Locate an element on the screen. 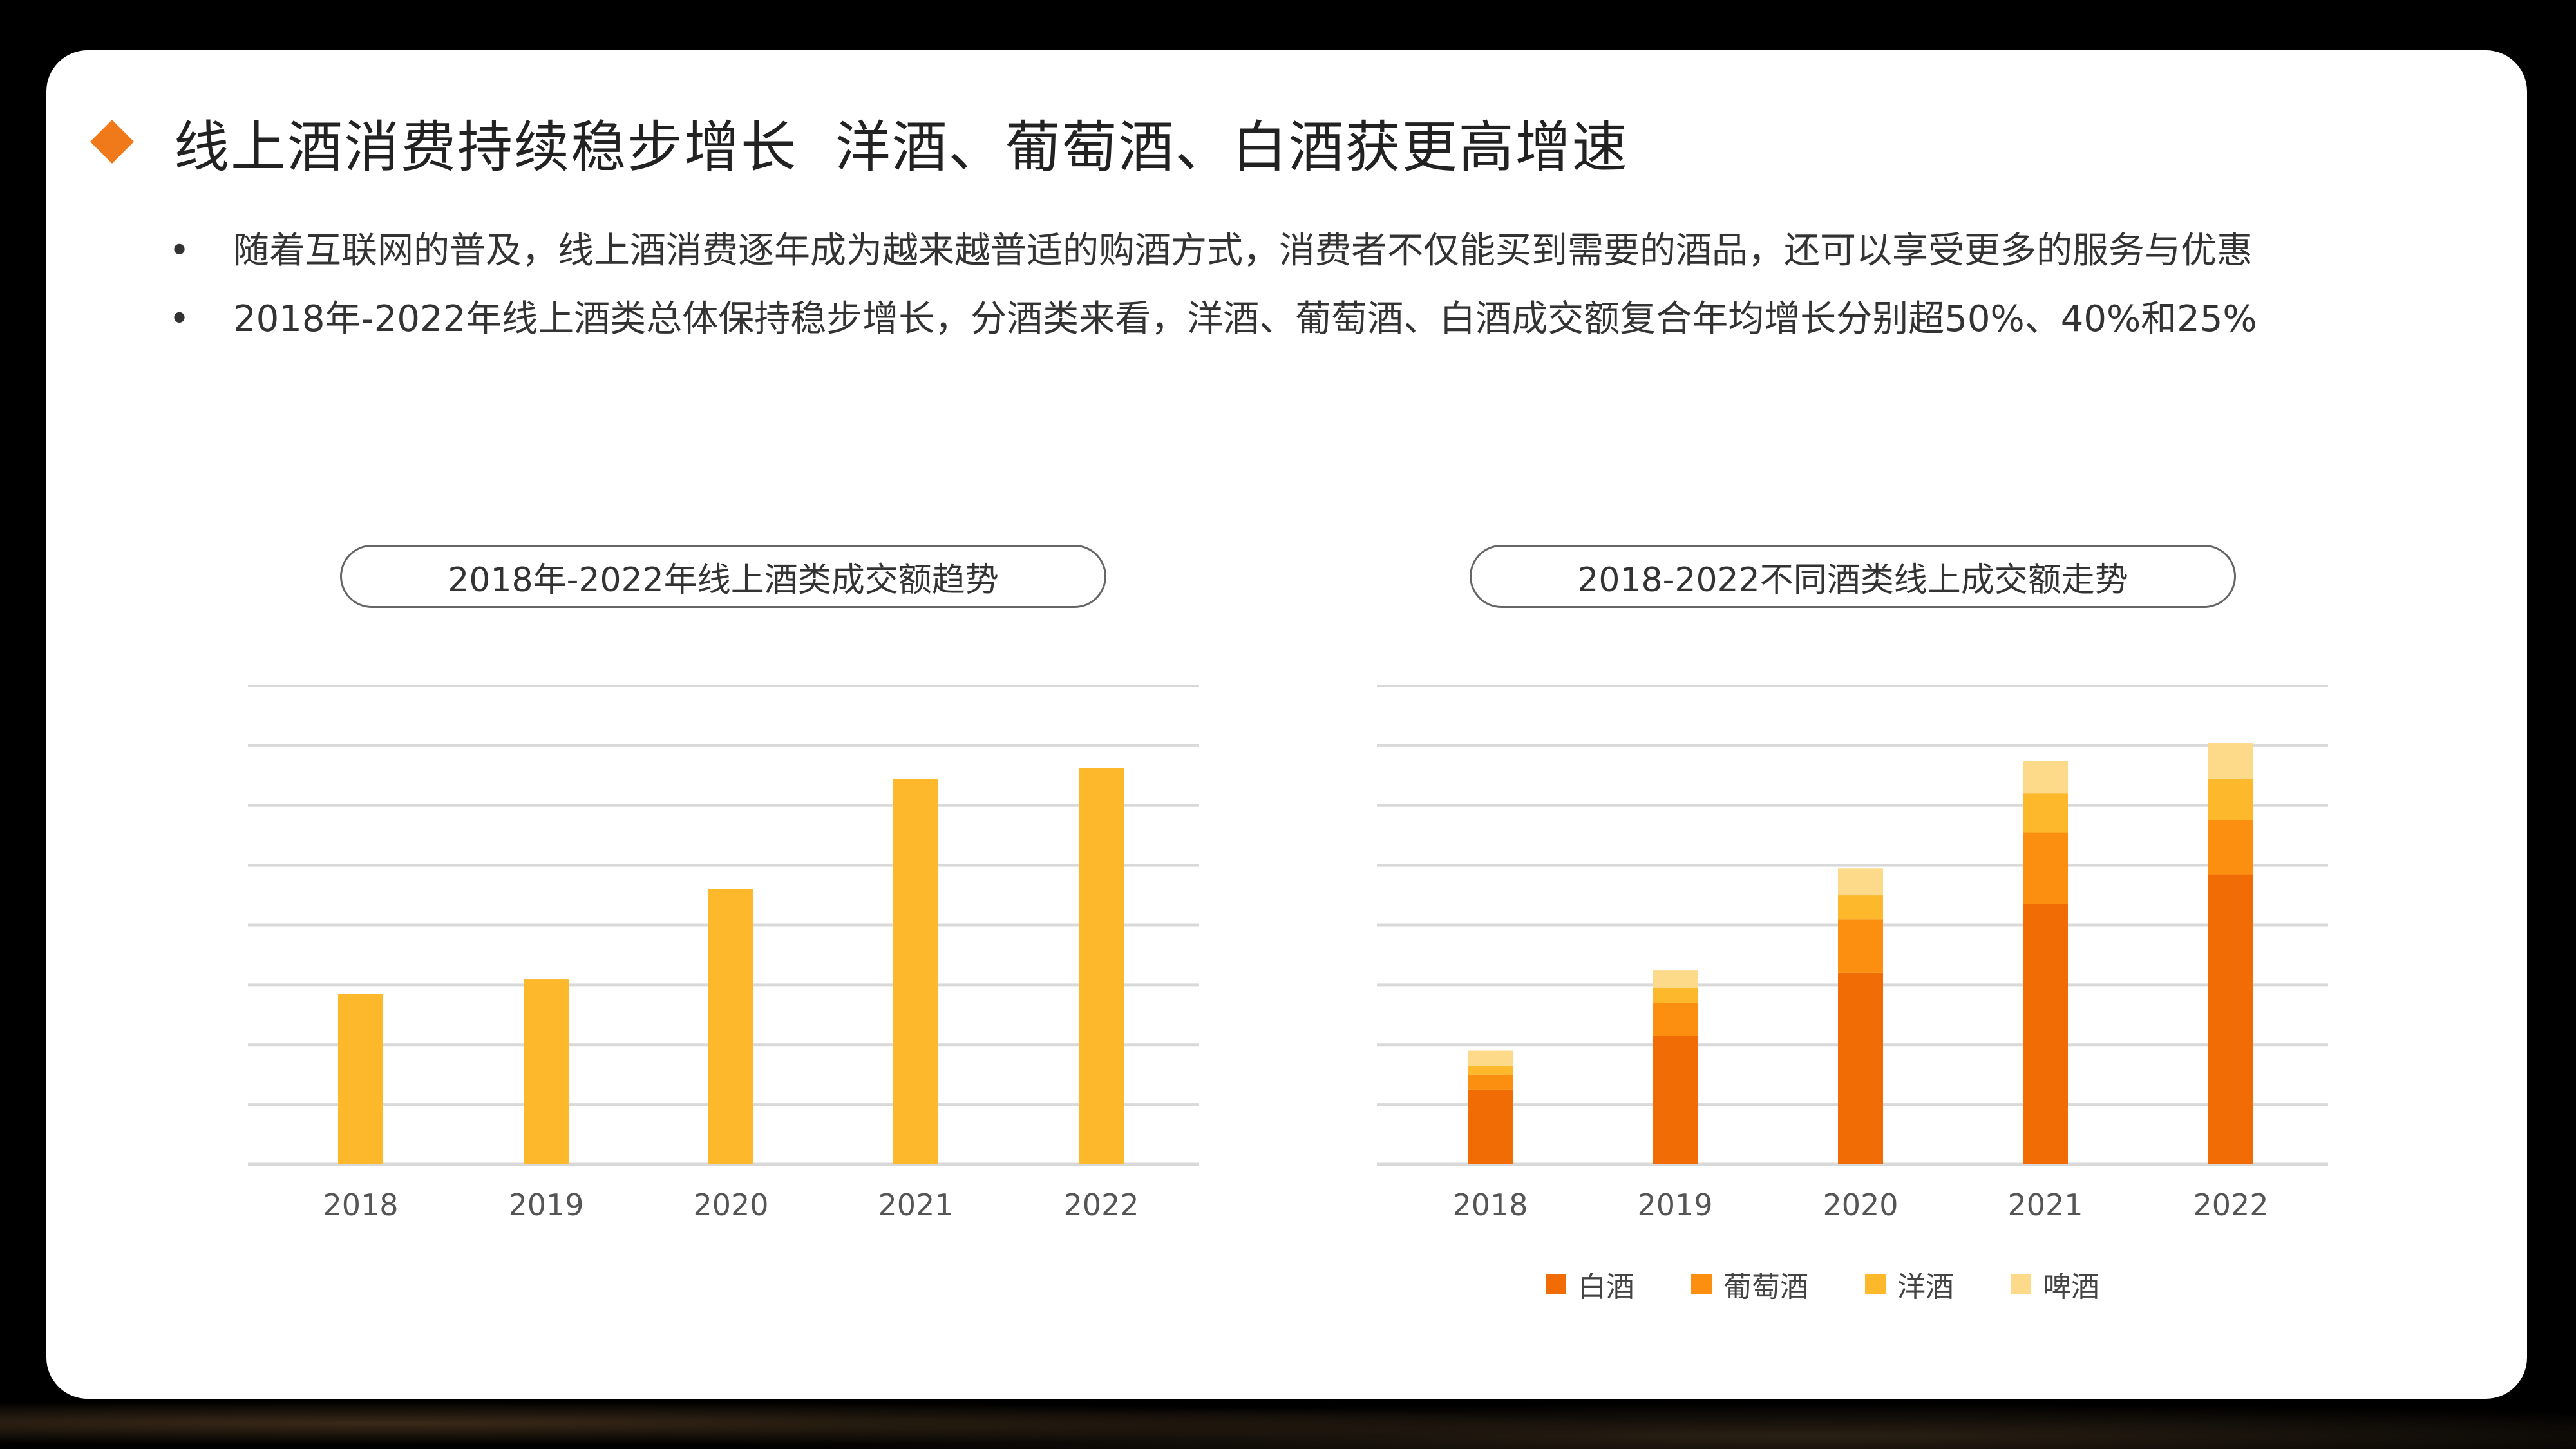 The height and width of the screenshot is (1449, 2576). legend-item-foreign-liquor: 洋酒 is located at coordinates (1909, 1285).